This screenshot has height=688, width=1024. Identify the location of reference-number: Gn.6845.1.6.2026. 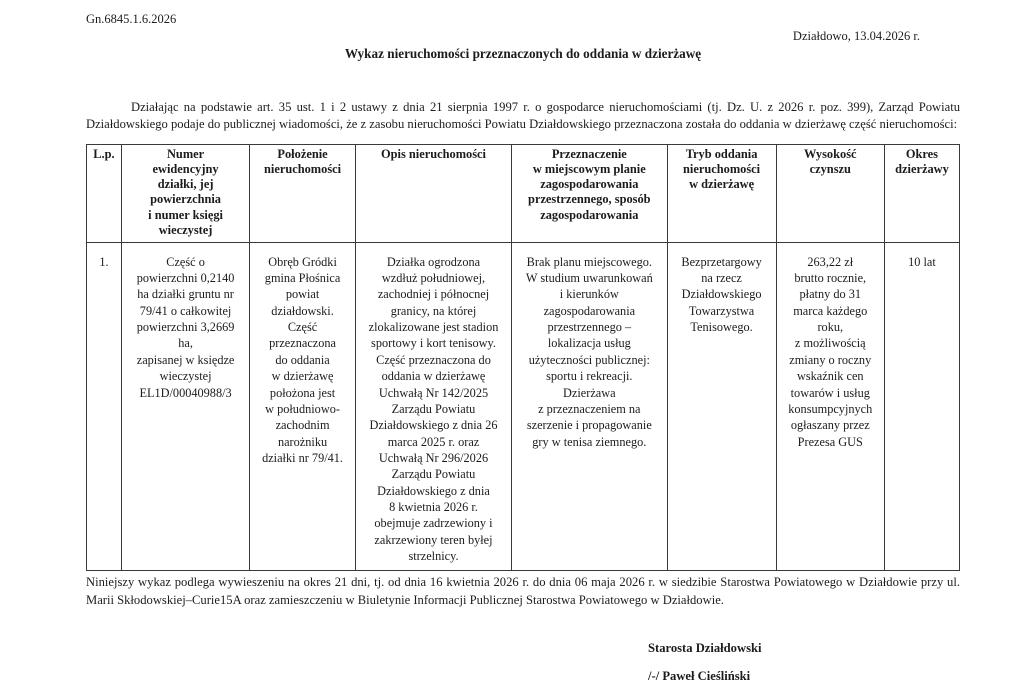
(131, 19).